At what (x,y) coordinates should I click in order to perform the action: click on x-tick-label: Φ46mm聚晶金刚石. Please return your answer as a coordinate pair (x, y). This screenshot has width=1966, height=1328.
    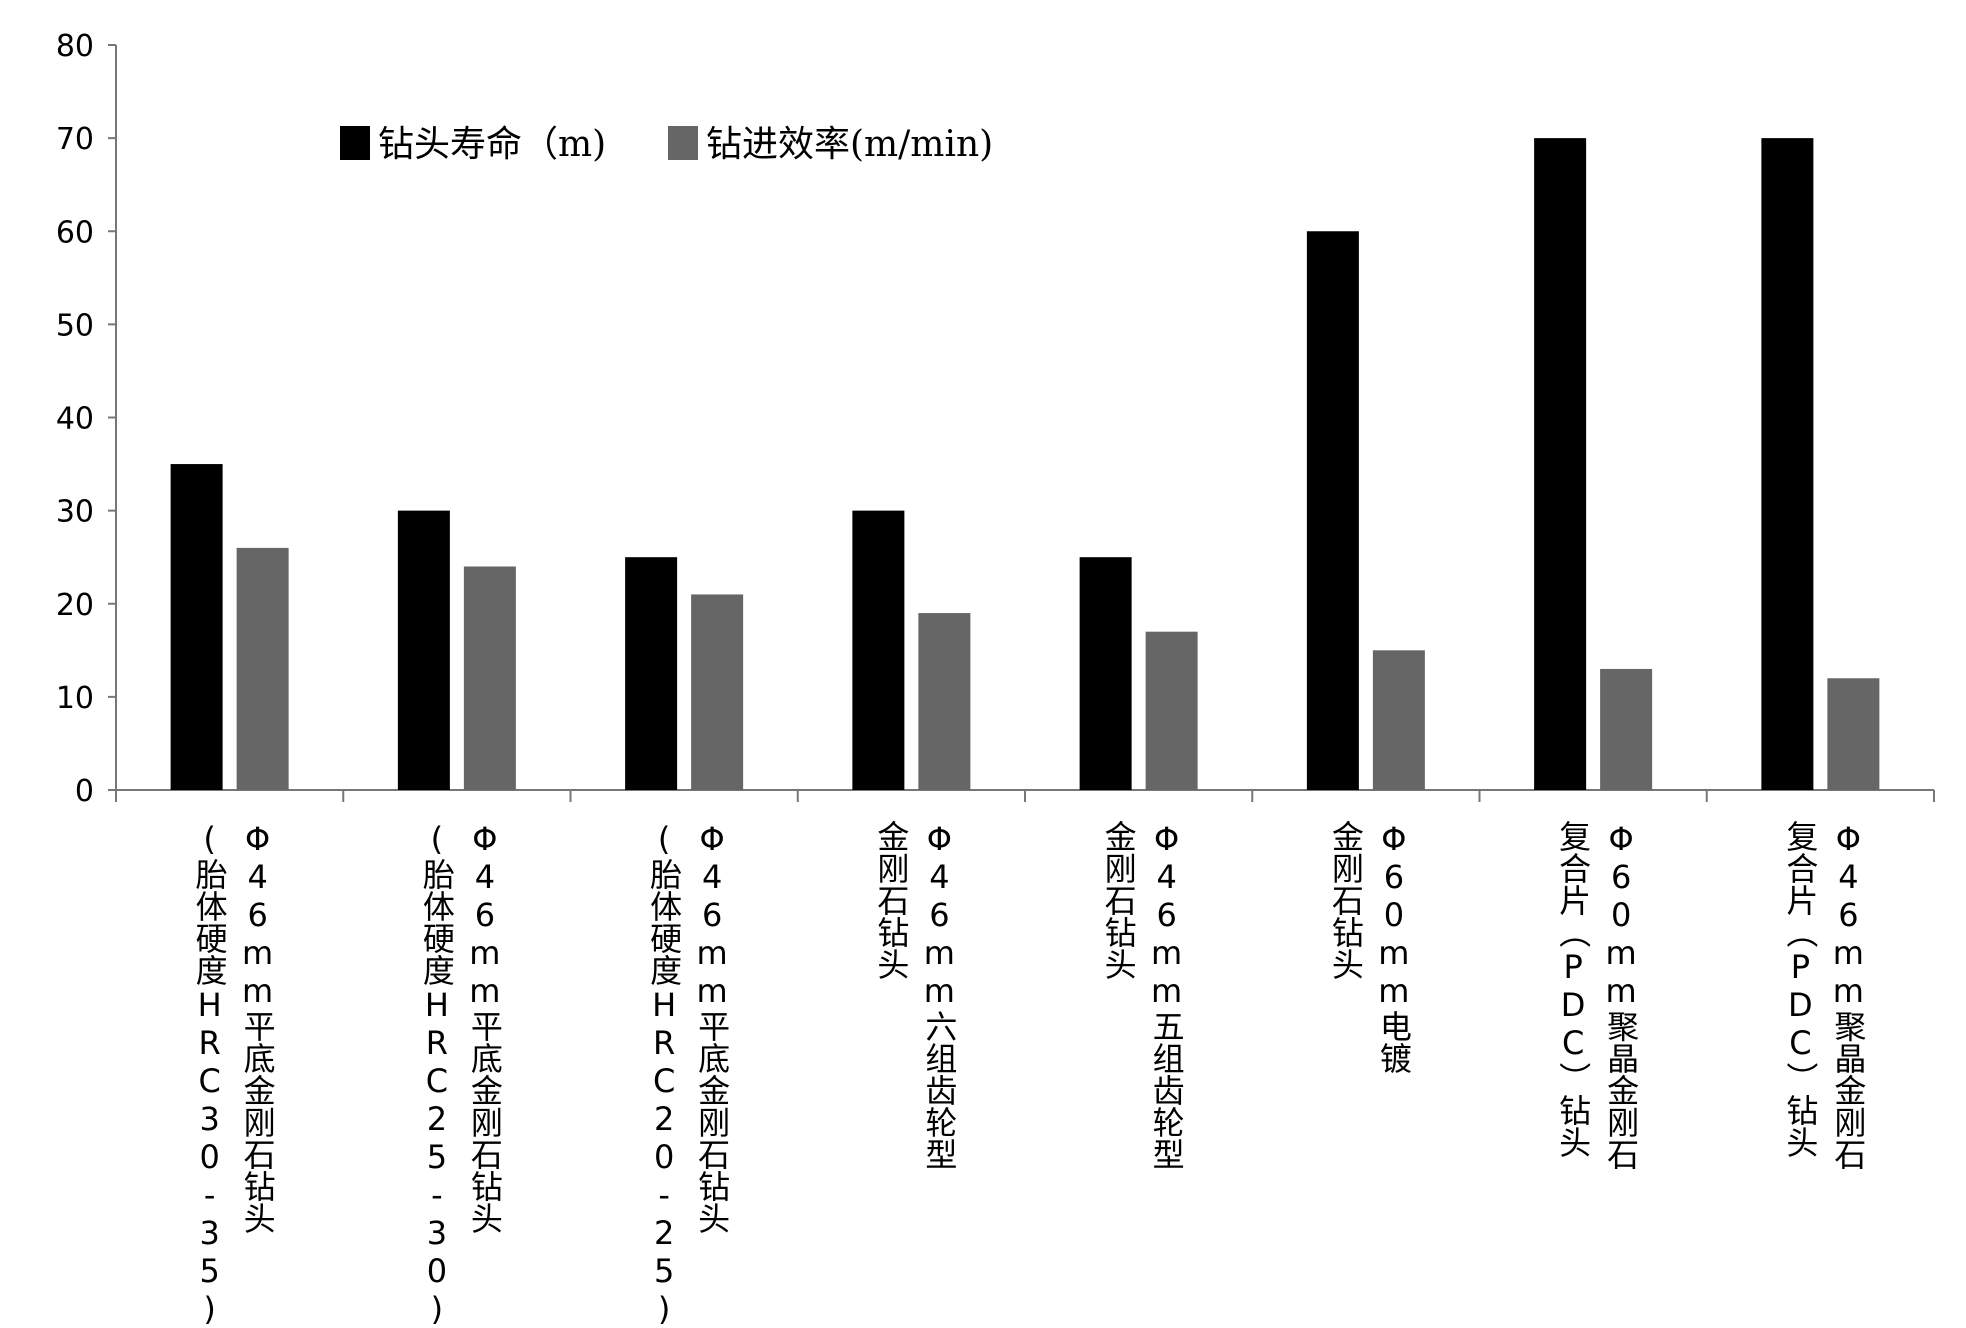
    Looking at the image, I should click on (1848, 995).